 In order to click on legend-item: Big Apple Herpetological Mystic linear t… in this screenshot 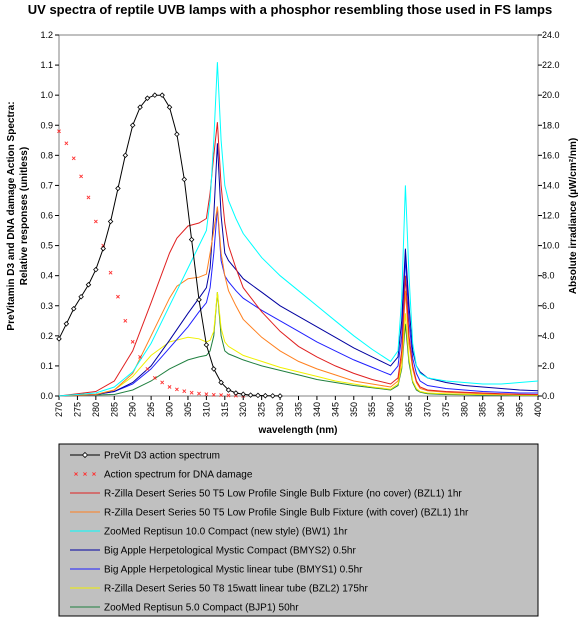, I will do `click(216, 570)`.